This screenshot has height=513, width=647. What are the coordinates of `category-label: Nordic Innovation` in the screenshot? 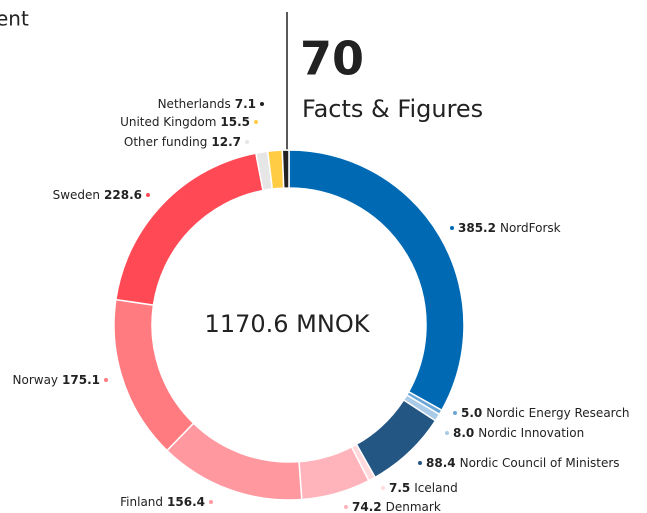 It's located at (531, 433).